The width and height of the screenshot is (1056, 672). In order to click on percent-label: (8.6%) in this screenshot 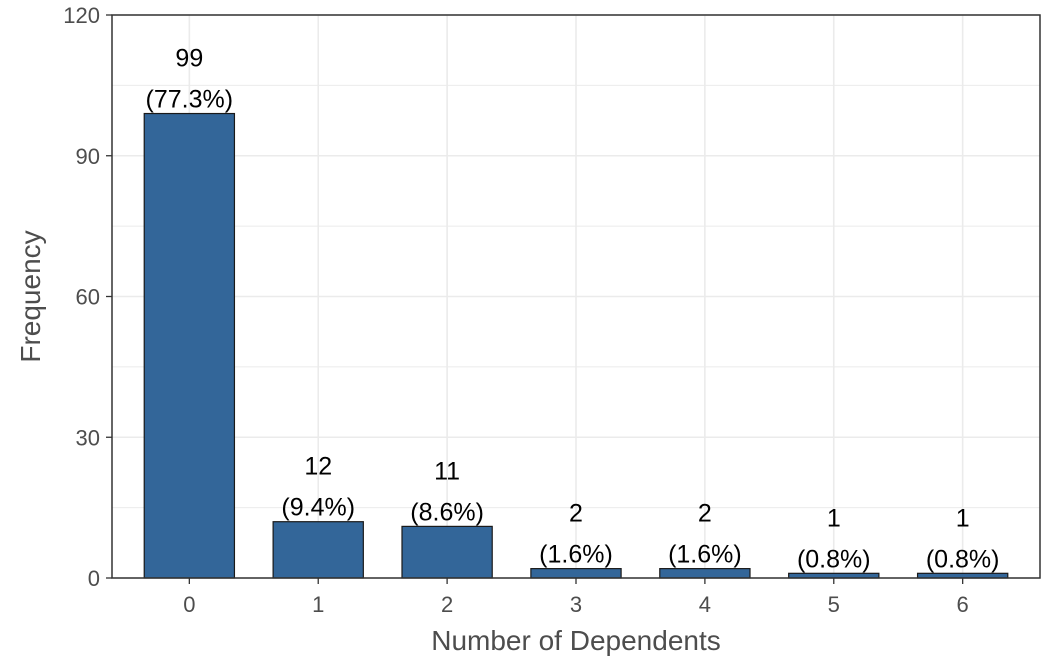, I will do `click(447, 512)`.